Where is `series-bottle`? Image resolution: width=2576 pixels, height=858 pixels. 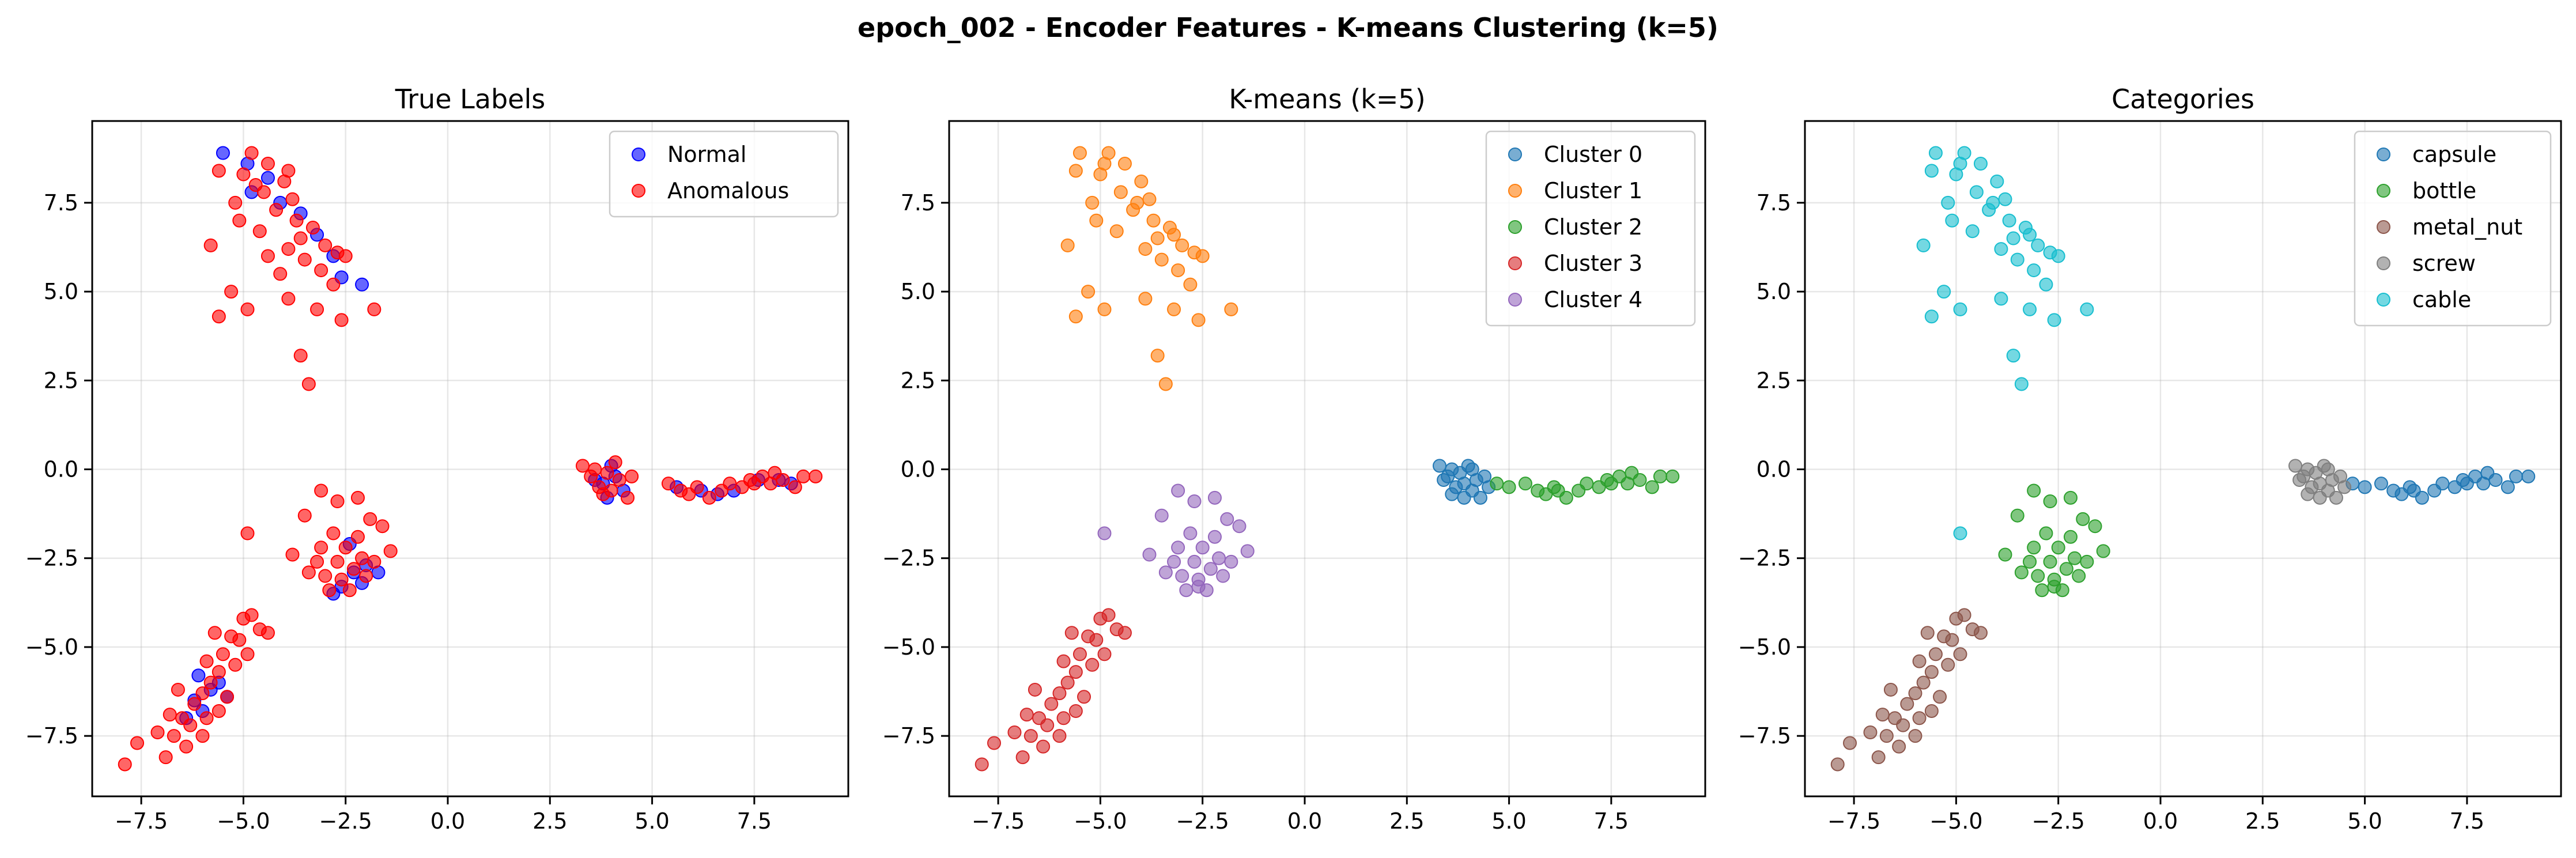 series-bottle is located at coordinates (2054, 540).